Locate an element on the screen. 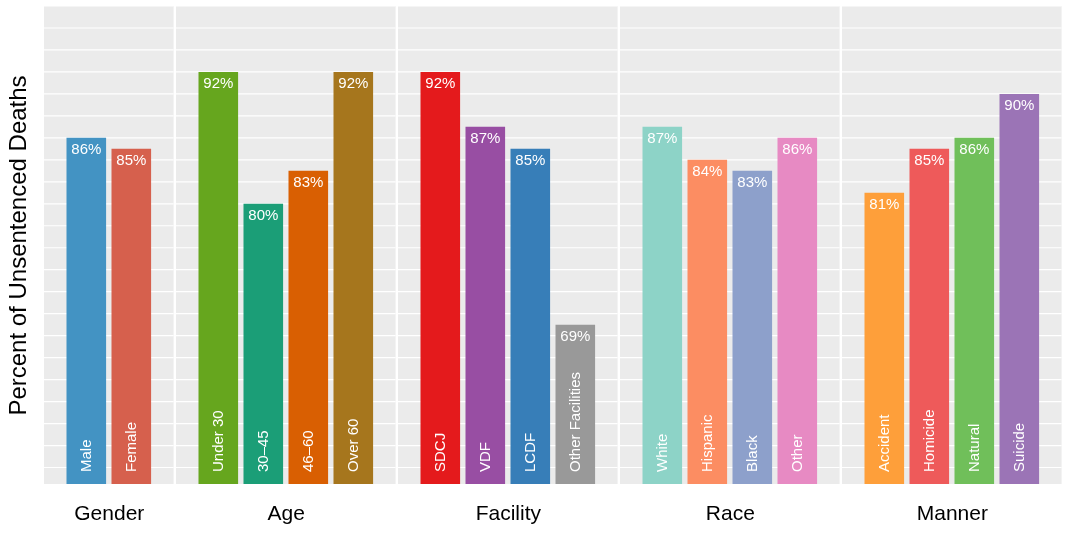 Image resolution: width=1079 pixels, height=533 pixels. category-label: Male is located at coordinates (86, 455).